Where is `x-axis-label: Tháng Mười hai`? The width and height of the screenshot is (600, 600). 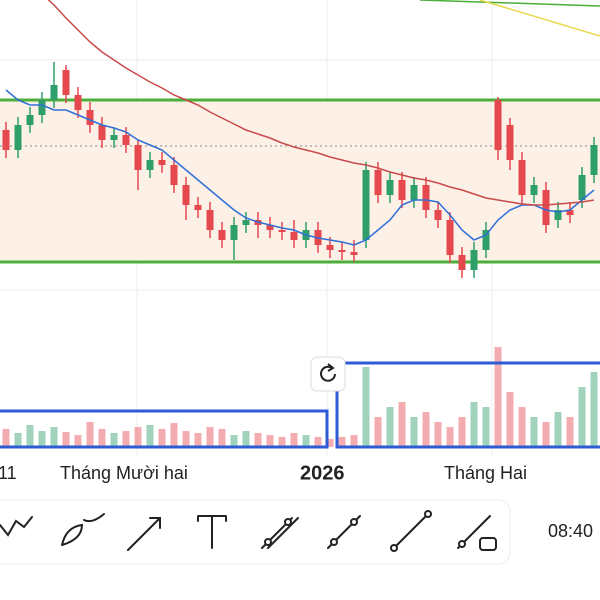 x-axis-label: Tháng Mười hai is located at coordinates (124, 473).